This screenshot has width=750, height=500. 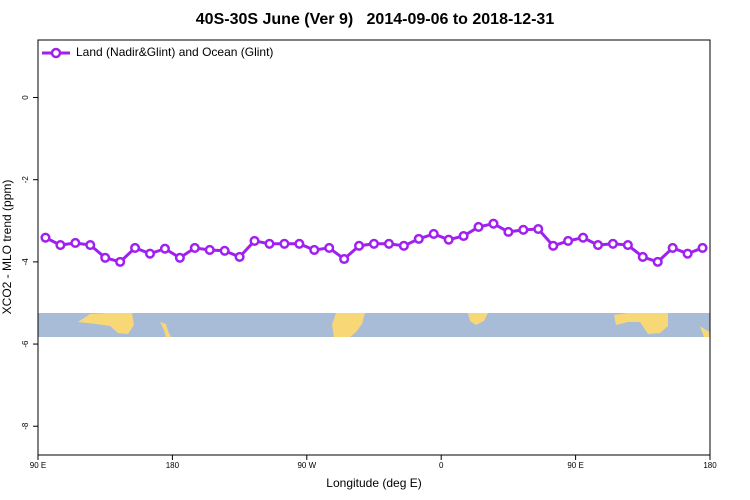 I want to click on y-tick-label: -4, so click(x=25, y=262).